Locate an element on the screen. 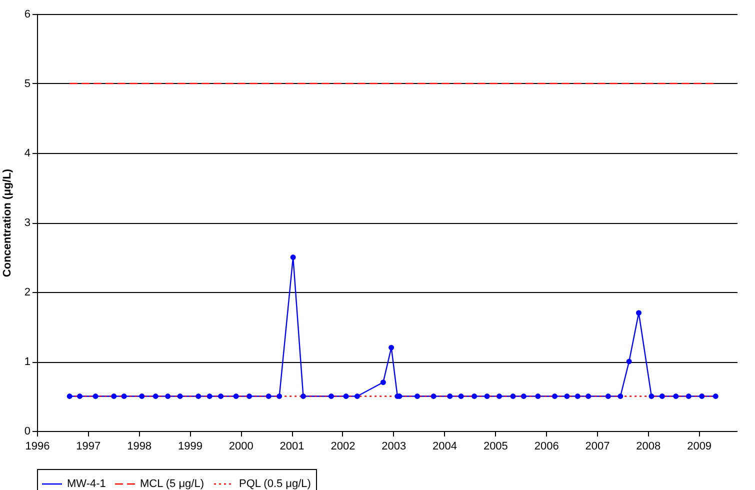  x-tick-label: 1998 is located at coordinates (139, 446).